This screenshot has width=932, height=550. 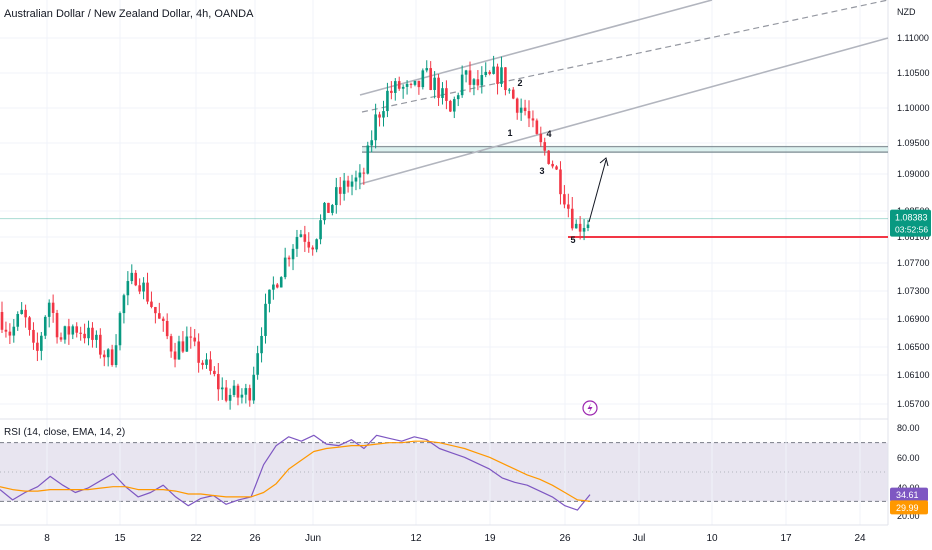 I want to click on channel-top-line, so click(x=536, y=48).